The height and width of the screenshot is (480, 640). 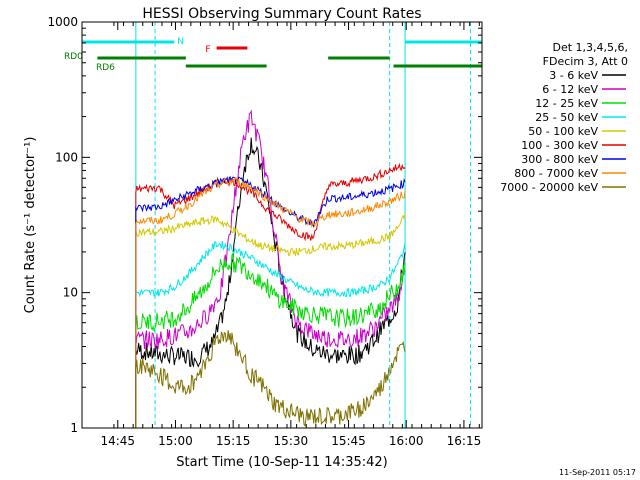 I want to click on x-tick-label: 15:00, so click(x=175, y=441).